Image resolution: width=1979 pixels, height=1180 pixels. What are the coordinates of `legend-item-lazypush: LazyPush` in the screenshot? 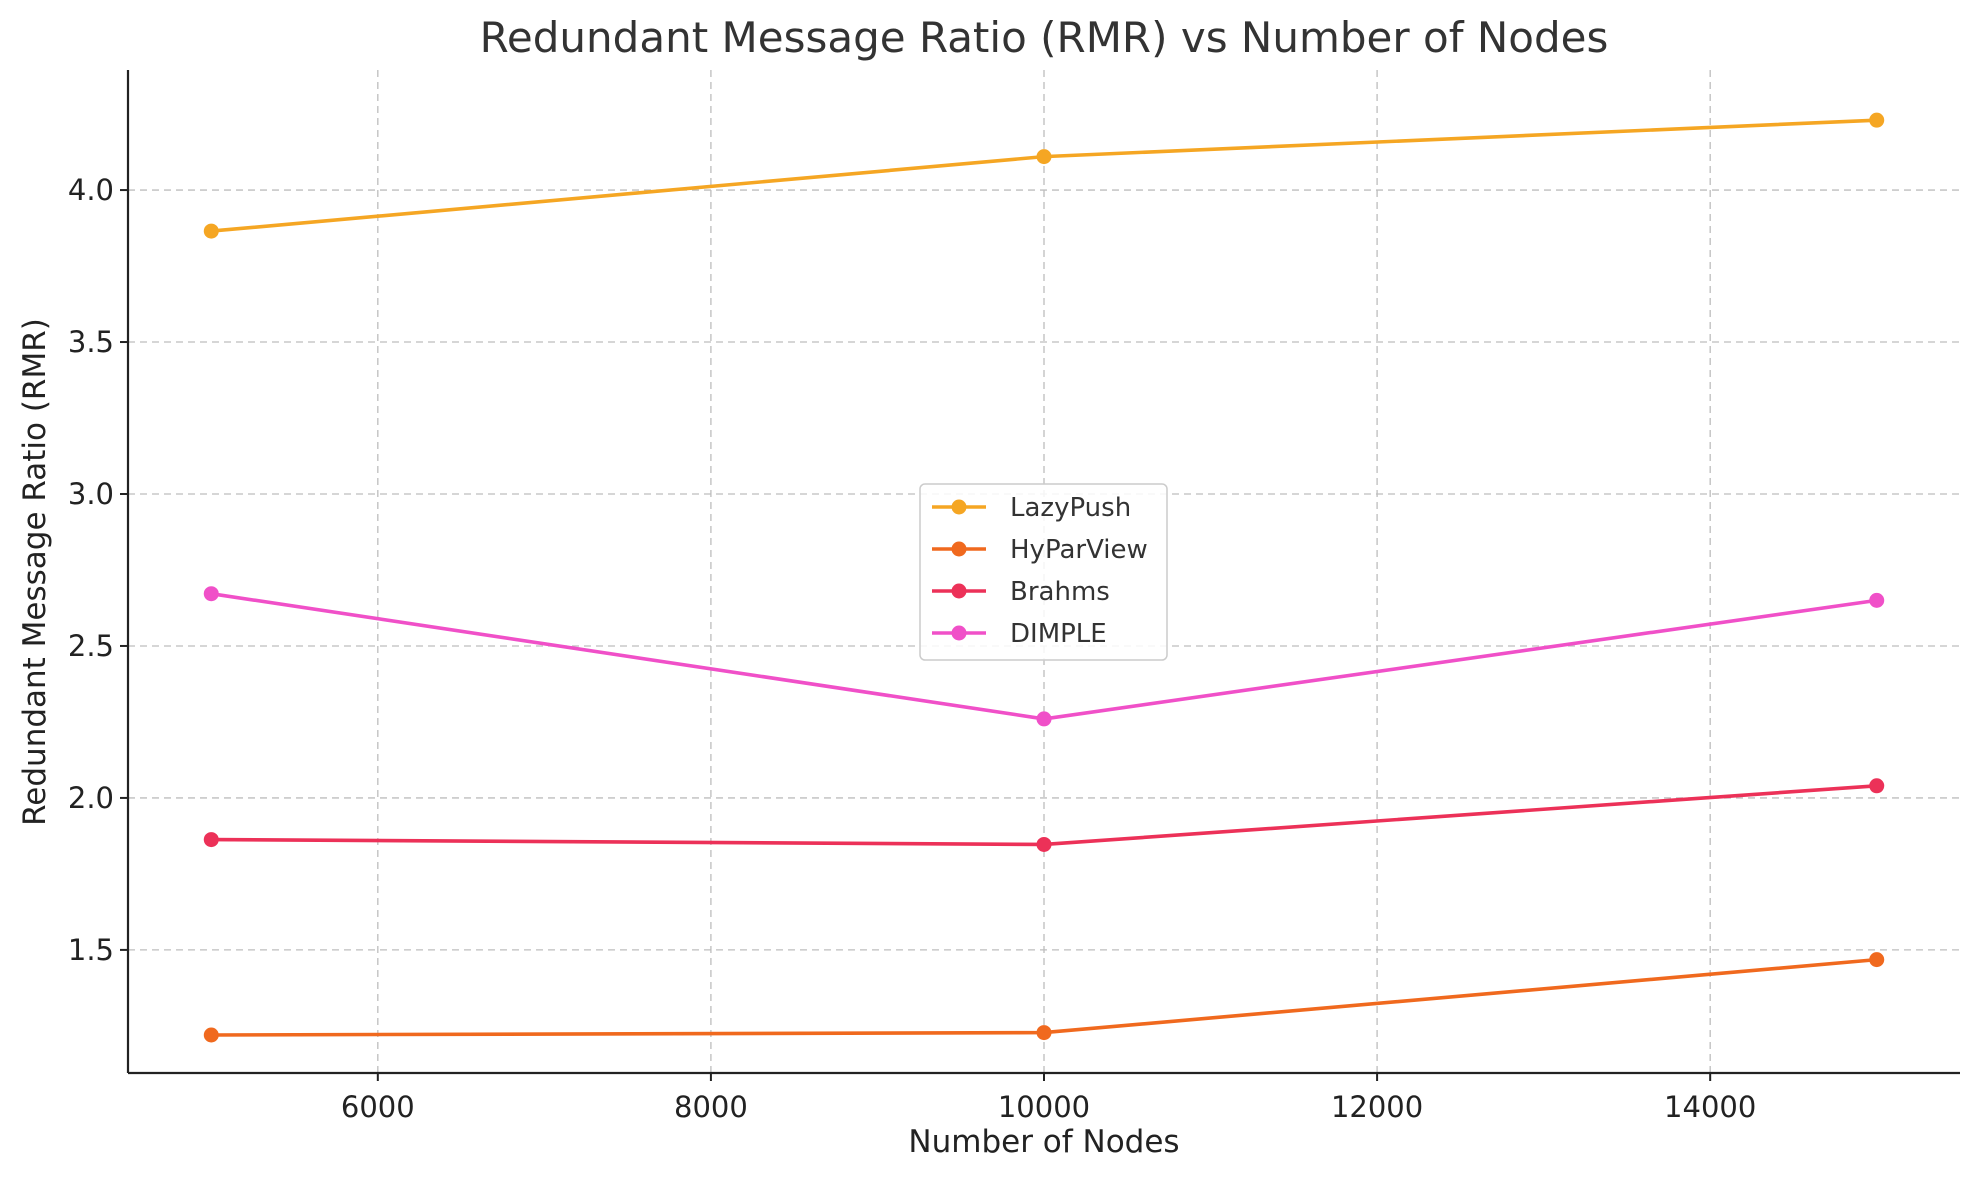 It's located at (1031, 508).